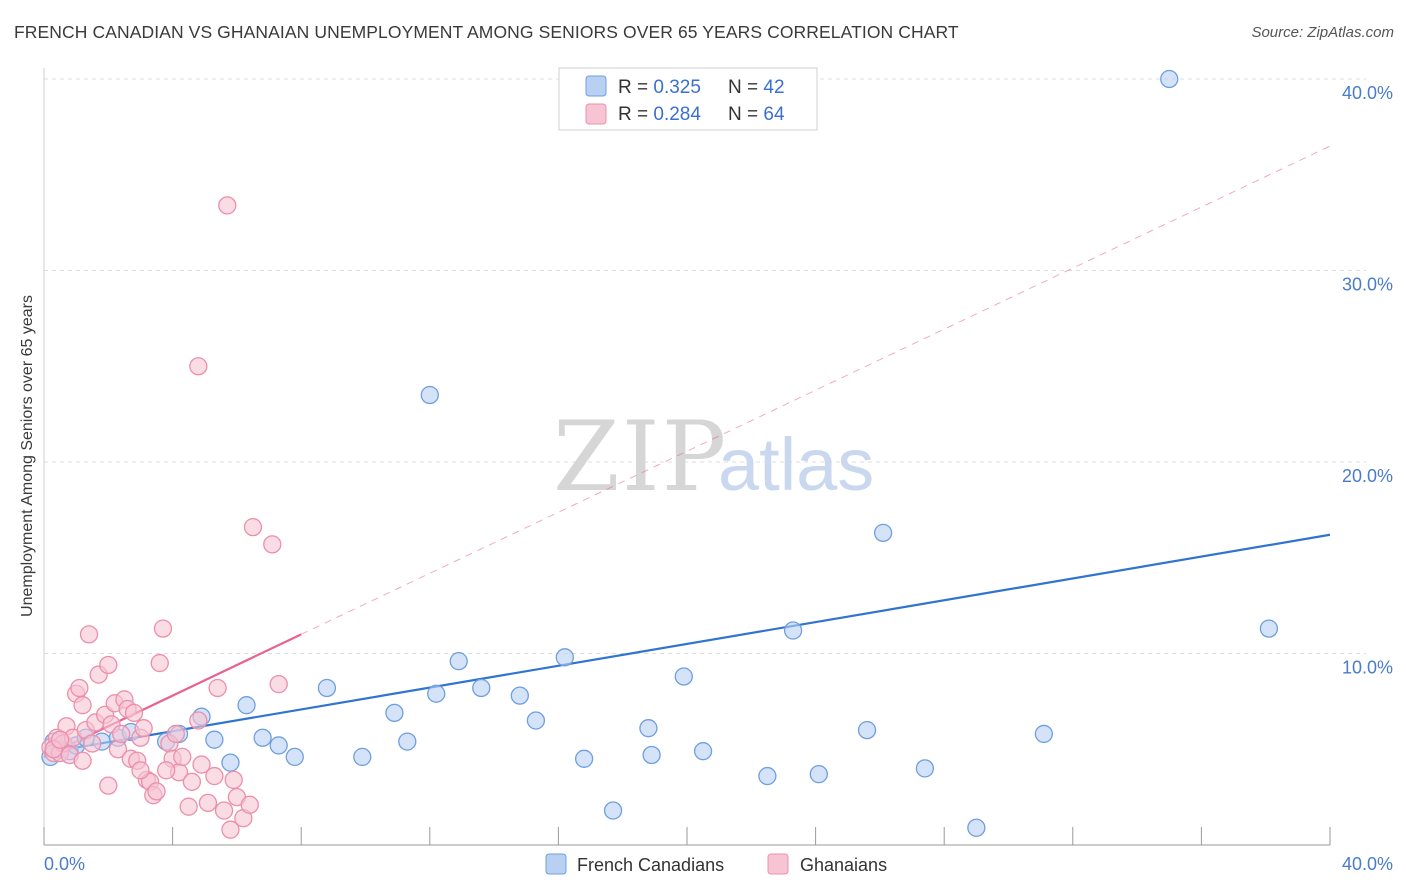 The width and height of the screenshot is (1406, 892). What do you see at coordinates (773, 87) in the screenshot?
I see `legend-n-value-0: 42` at bounding box center [773, 87].